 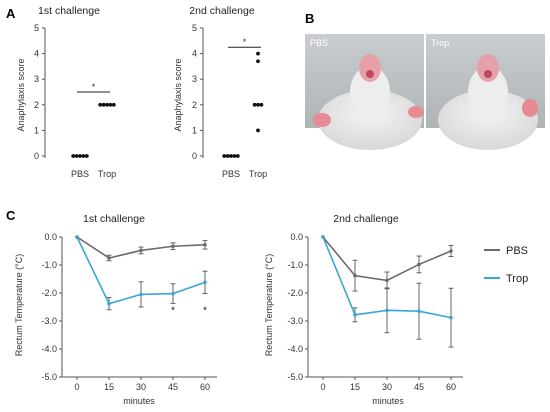 I want to click on chart-c1-title: 1st challenge, so click(x=114, y=219).